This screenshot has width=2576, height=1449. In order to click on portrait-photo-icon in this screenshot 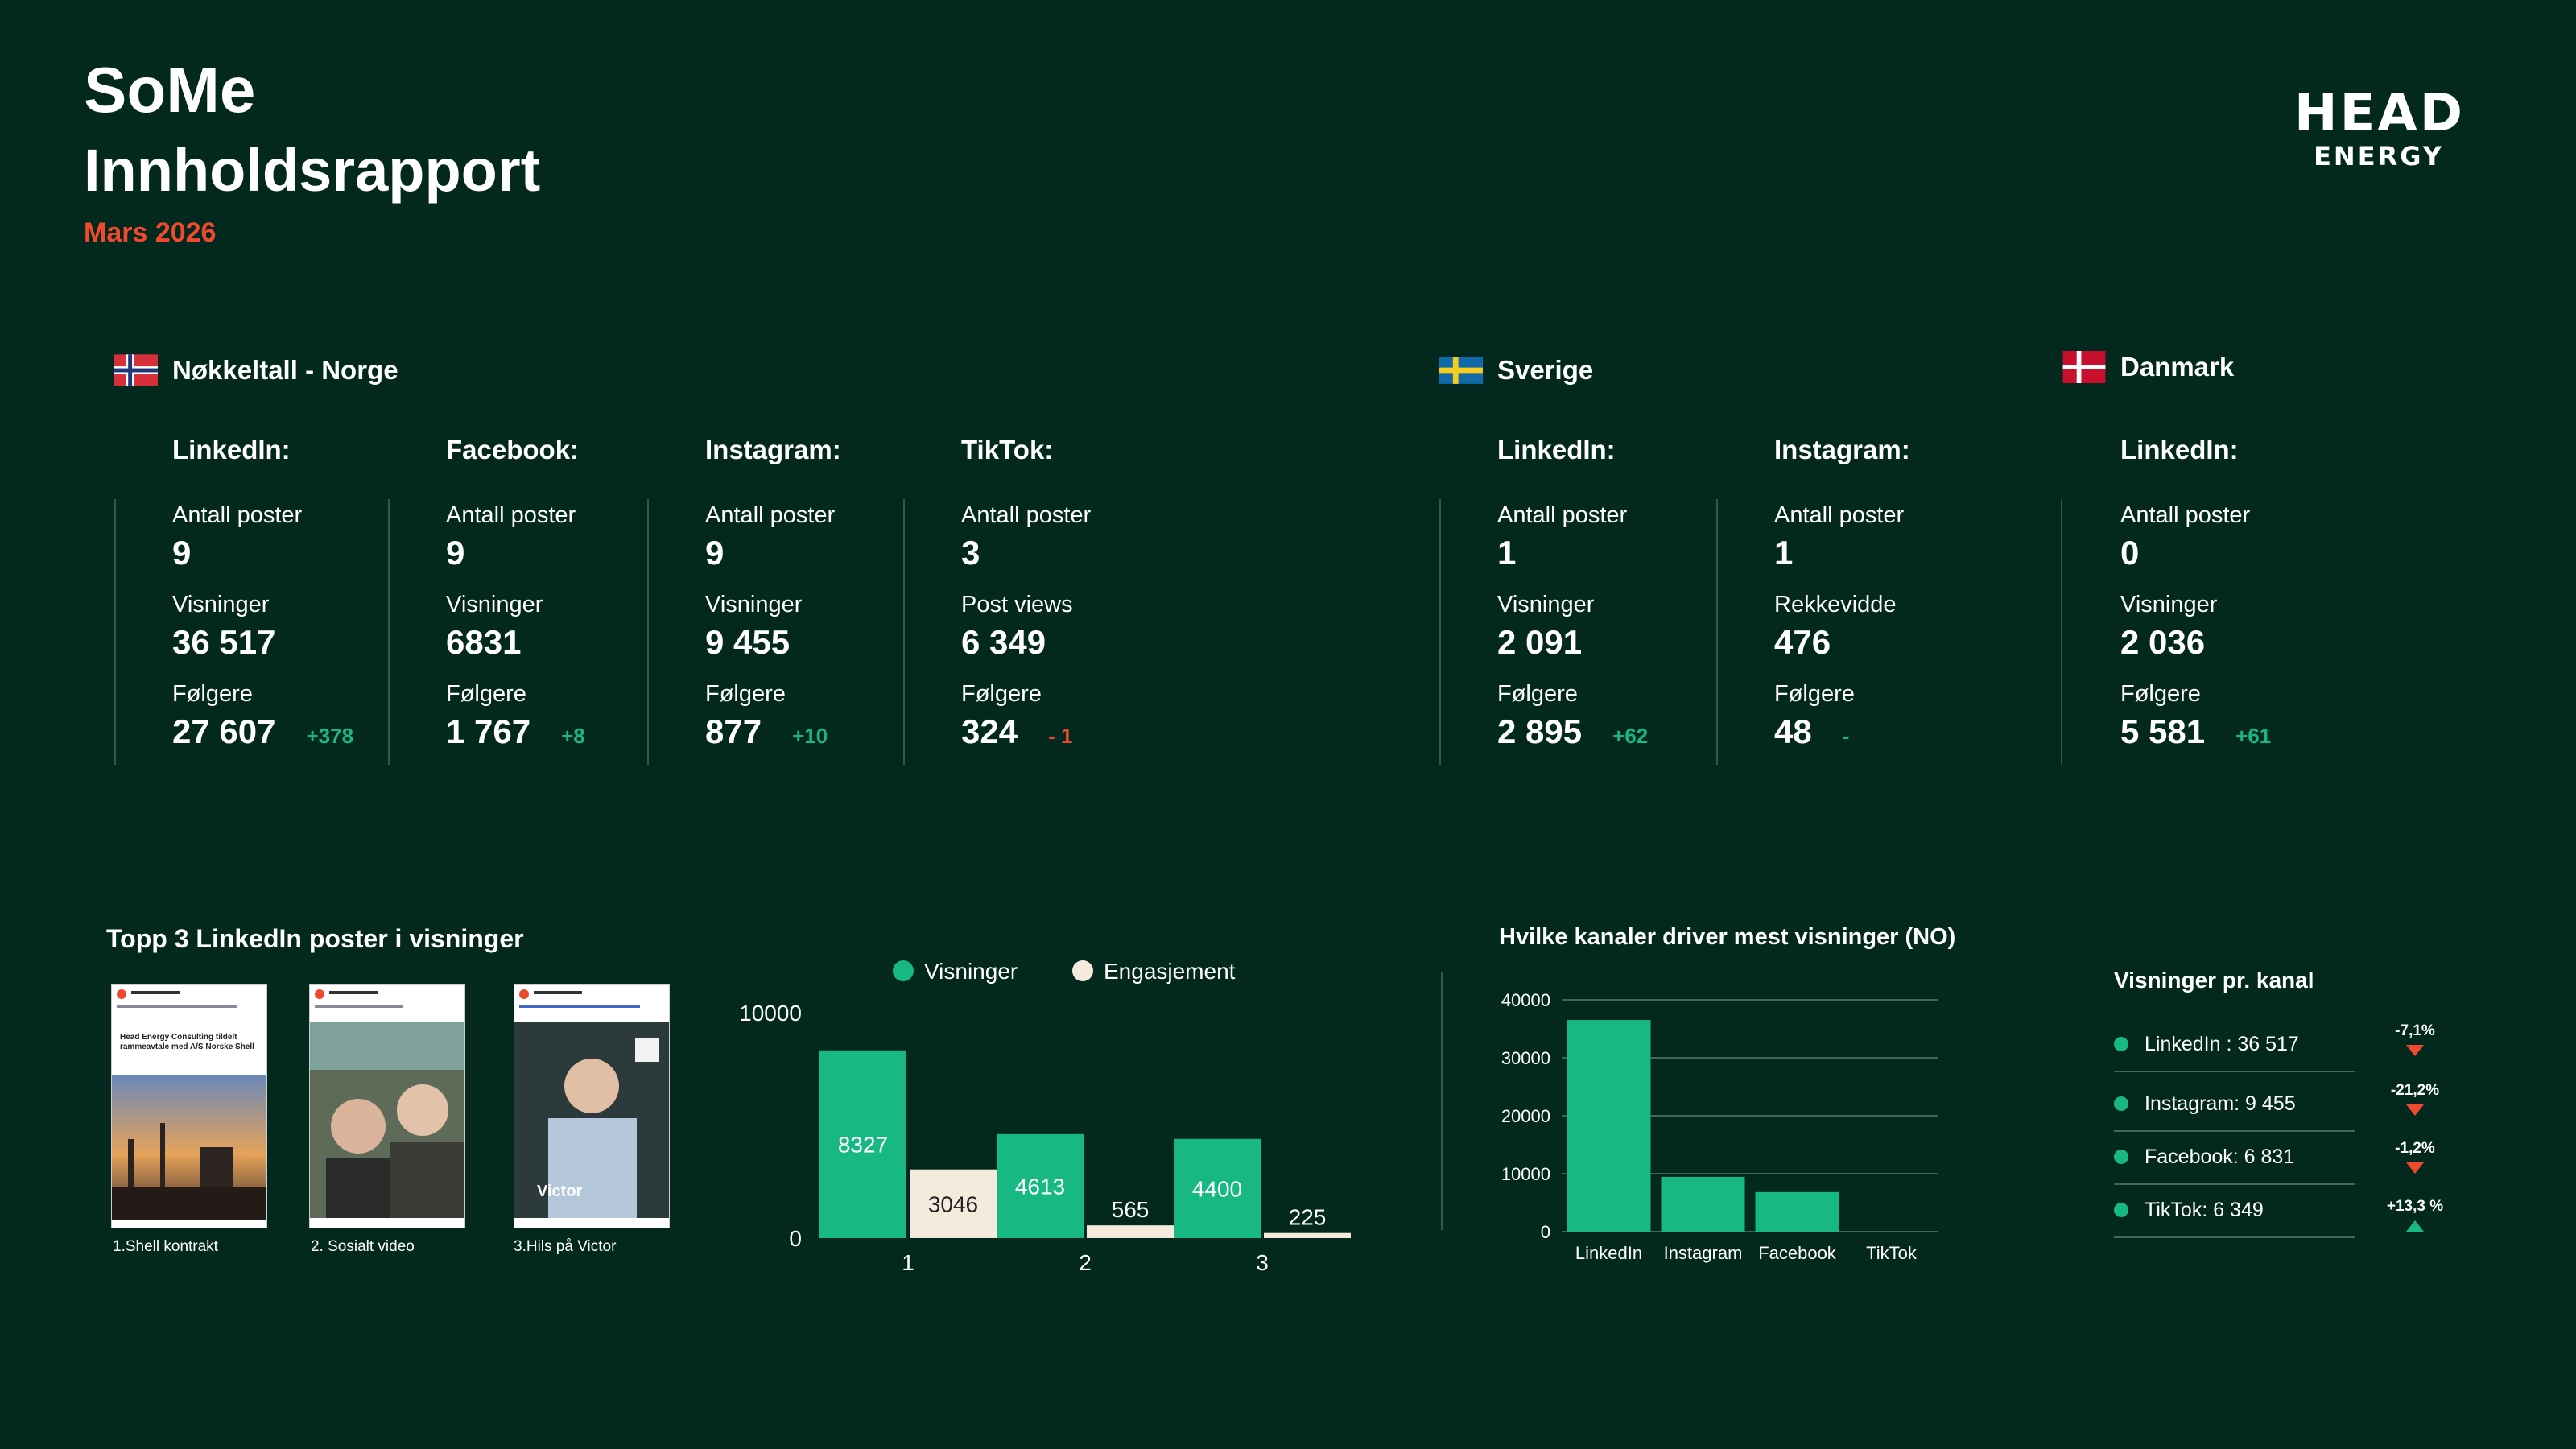, I will do `click(591, 1120)`.